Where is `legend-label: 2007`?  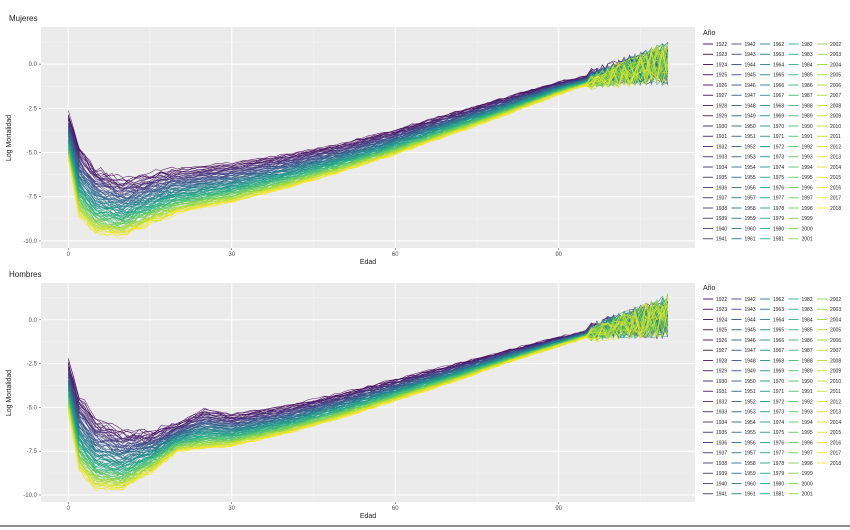 legend-label: 2007 is located at coordinates (835, 96).